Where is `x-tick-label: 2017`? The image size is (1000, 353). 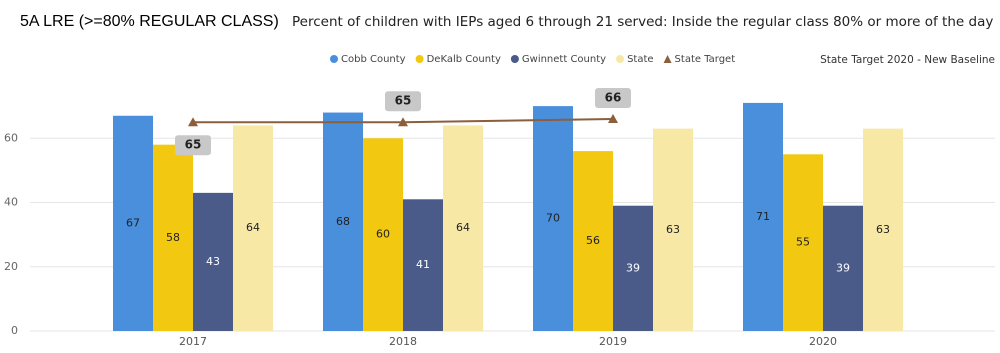
x-tick-label: 2017 is located at coordinates (193, 341).